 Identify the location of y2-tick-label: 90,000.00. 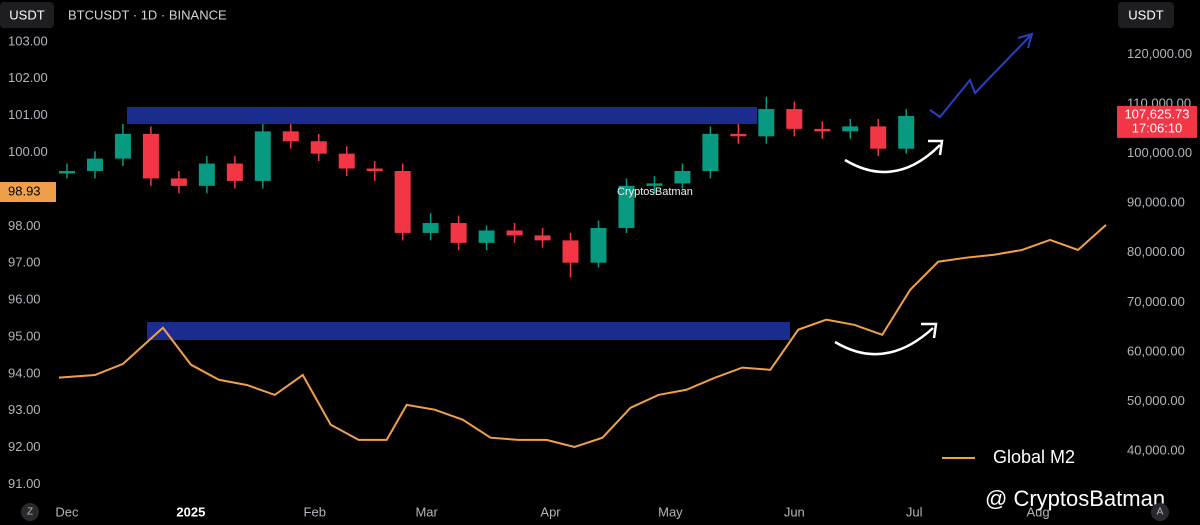
(1156, 202).